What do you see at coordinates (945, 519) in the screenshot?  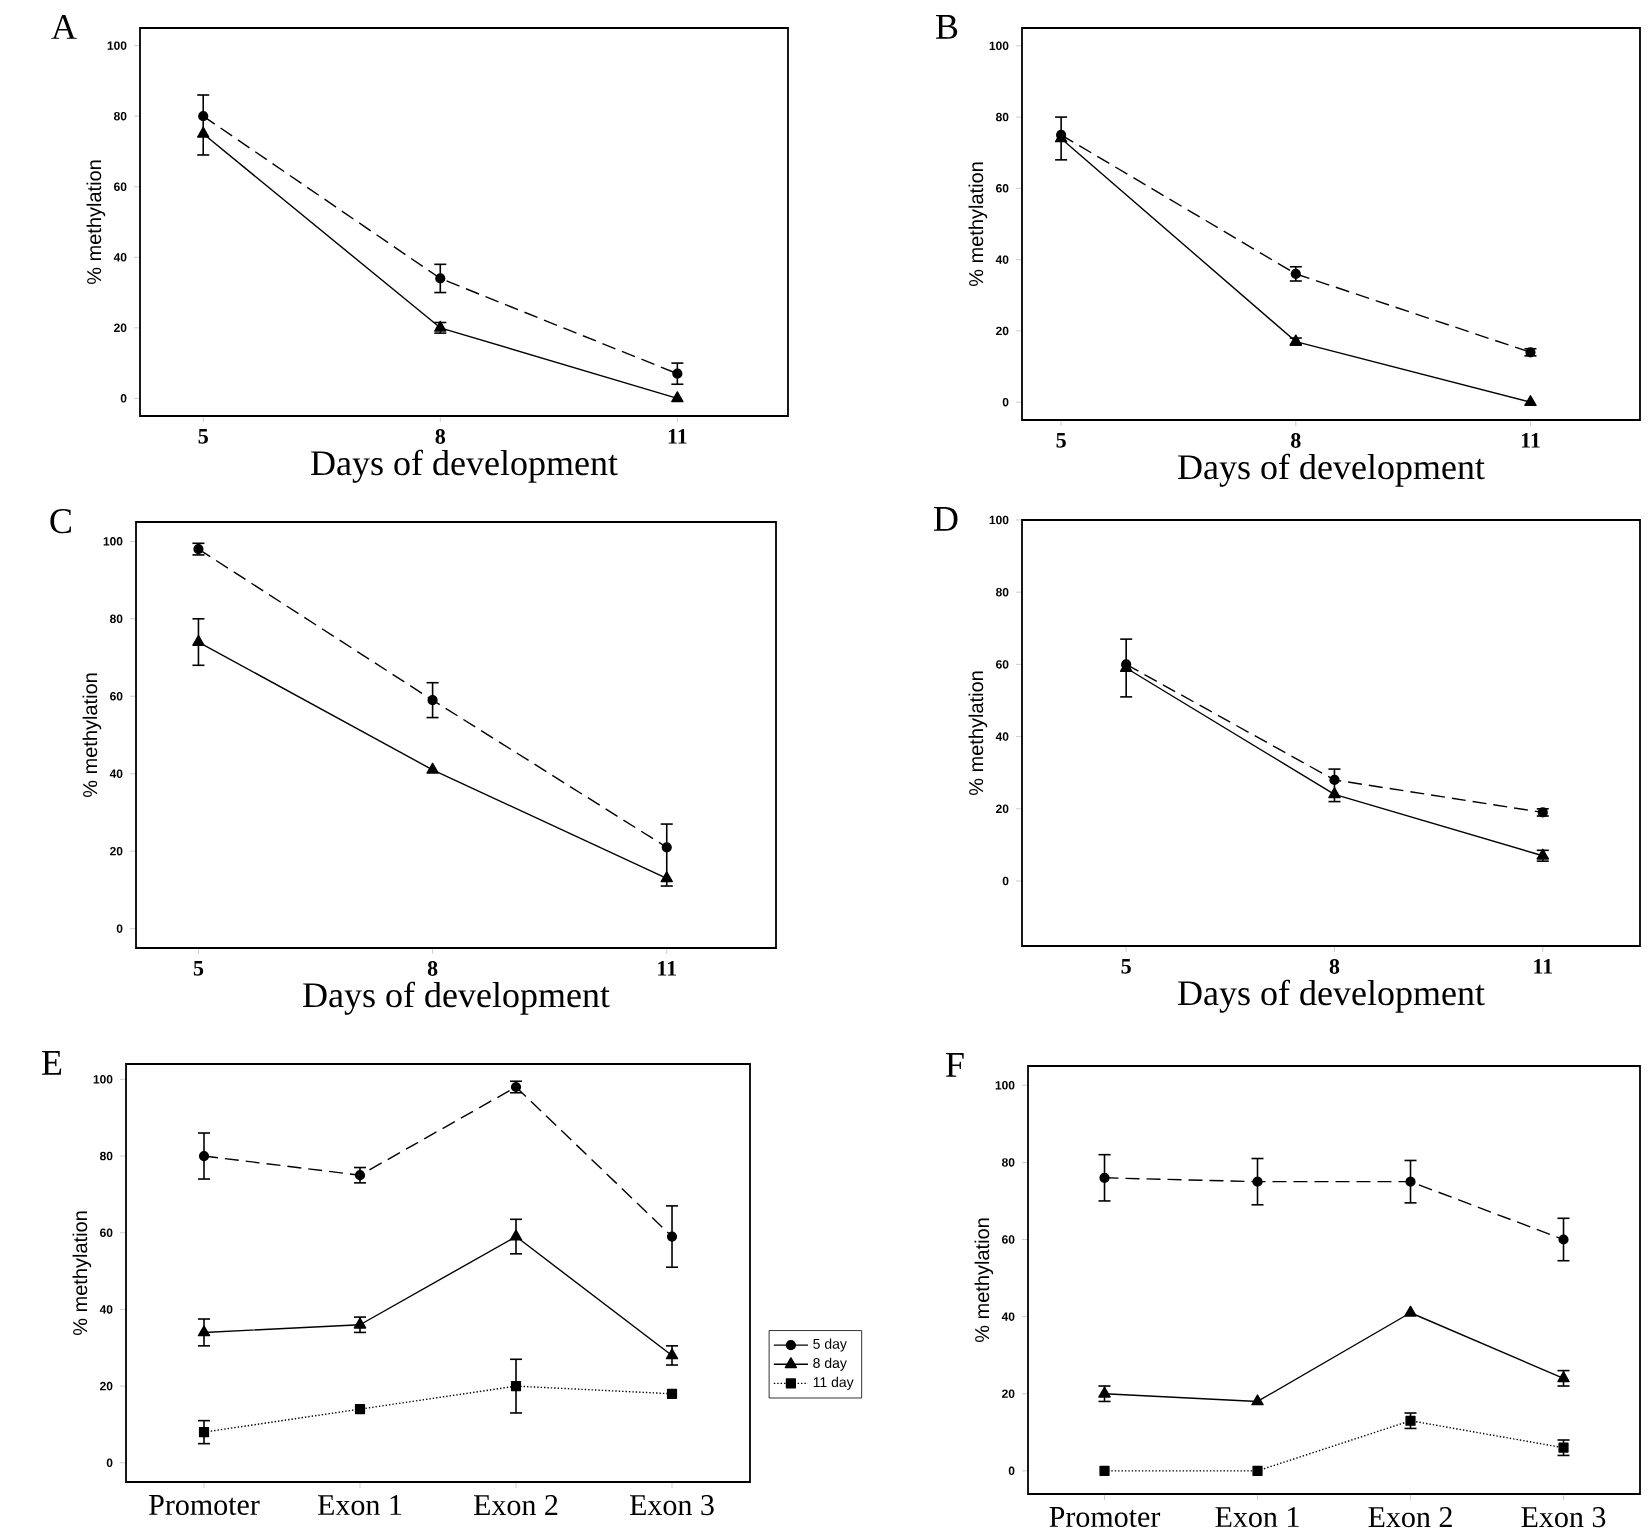 I see `chart-title: D` at bounding box center [945, 519].